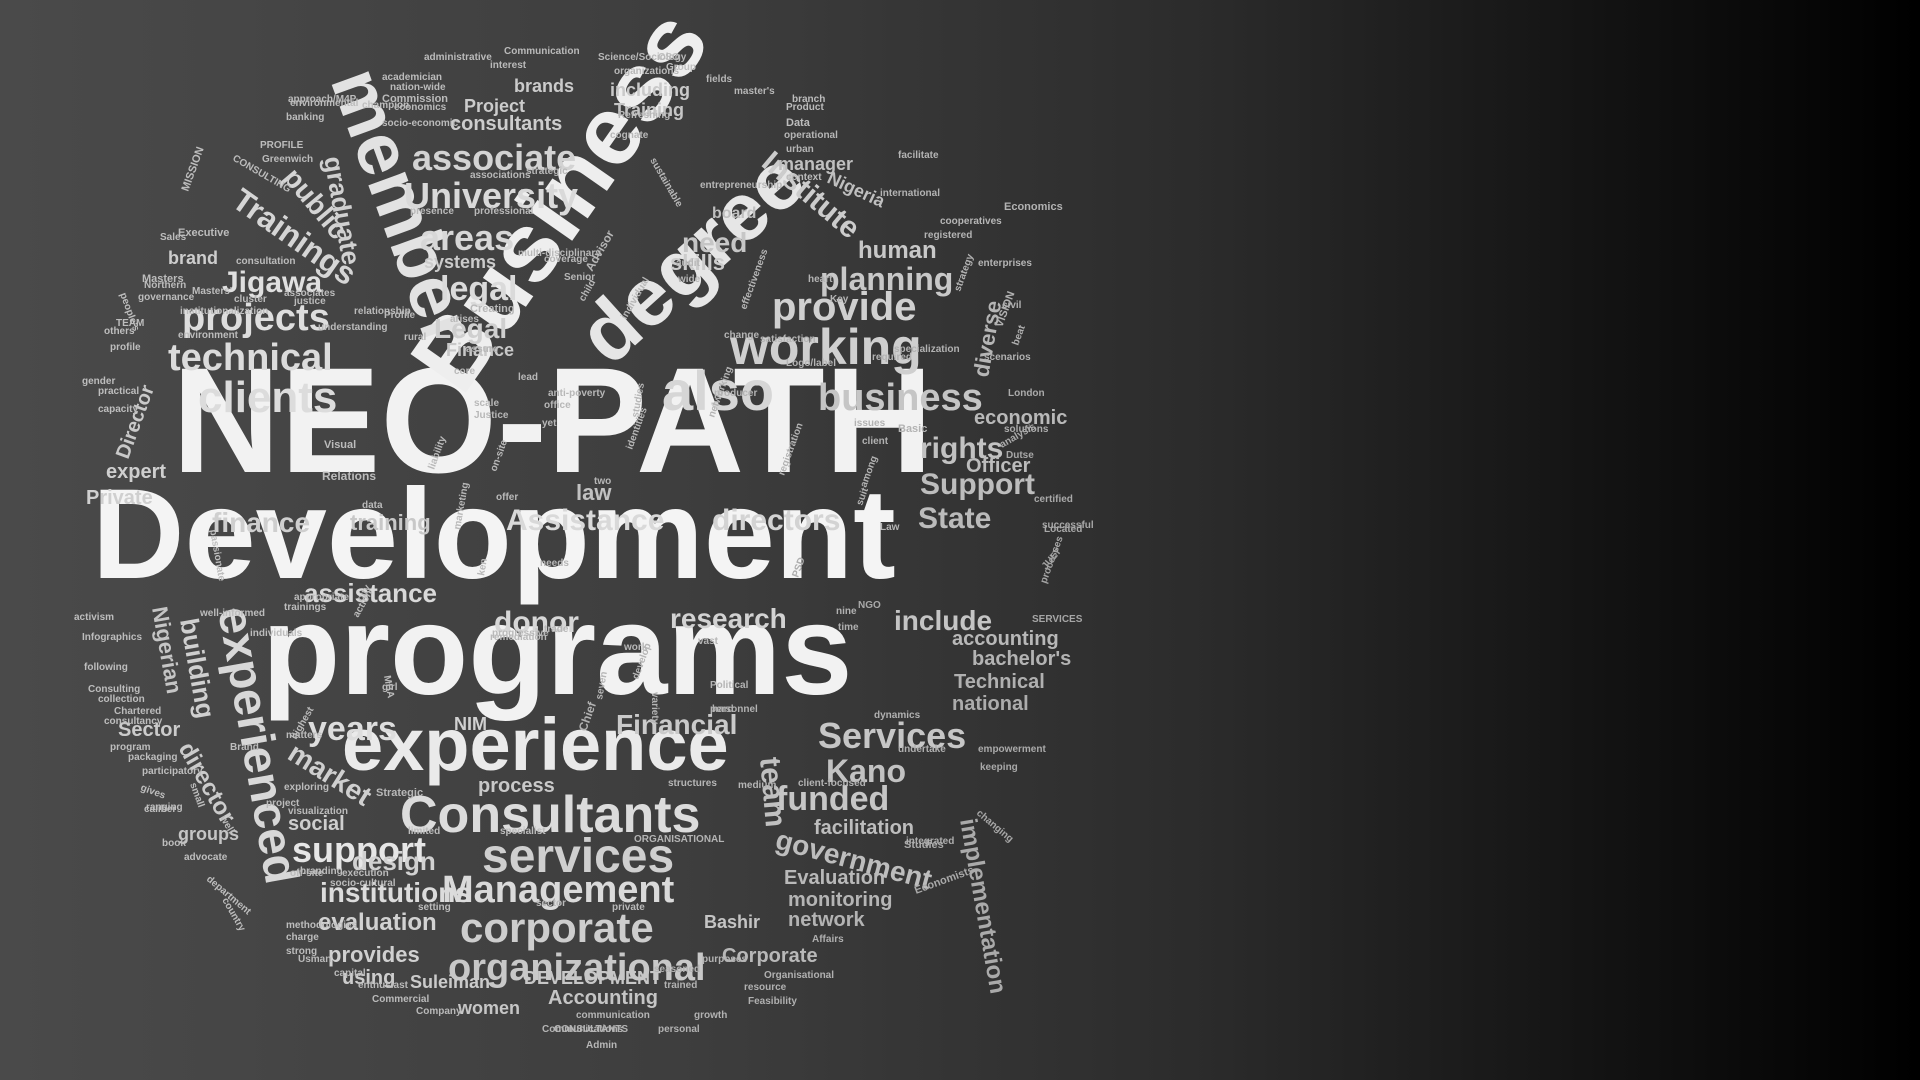  What do you see at coordinates (1012, 305) in the screenshot?
I see `cloud-word: civil` at bounding box center [1012, 305].